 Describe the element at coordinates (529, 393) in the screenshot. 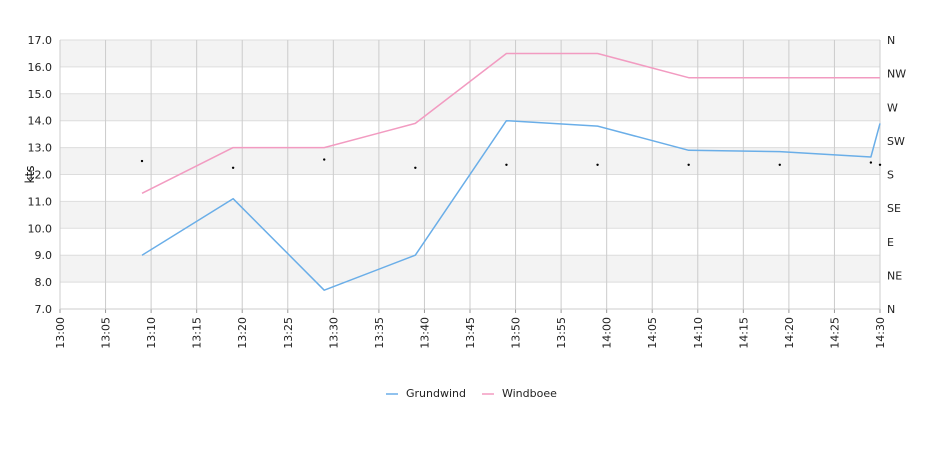

I see `legend-label-windboee: Windboee` at that location.